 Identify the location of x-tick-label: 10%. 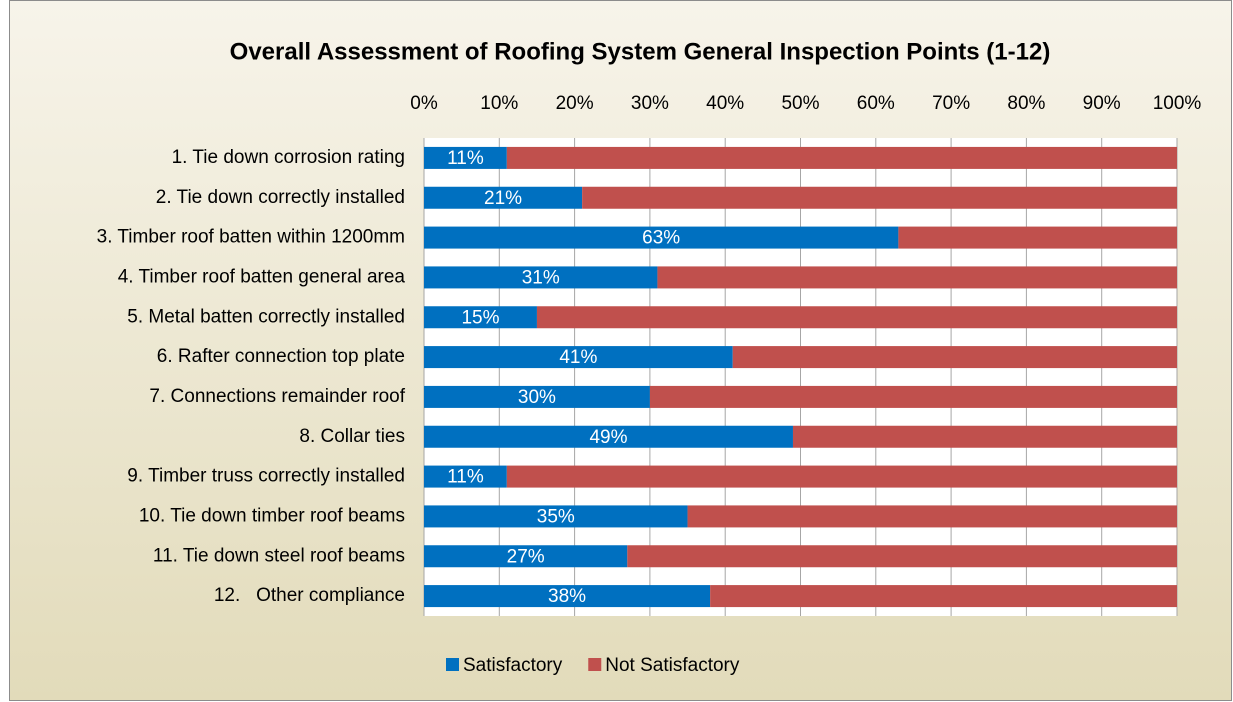
(499, 103).